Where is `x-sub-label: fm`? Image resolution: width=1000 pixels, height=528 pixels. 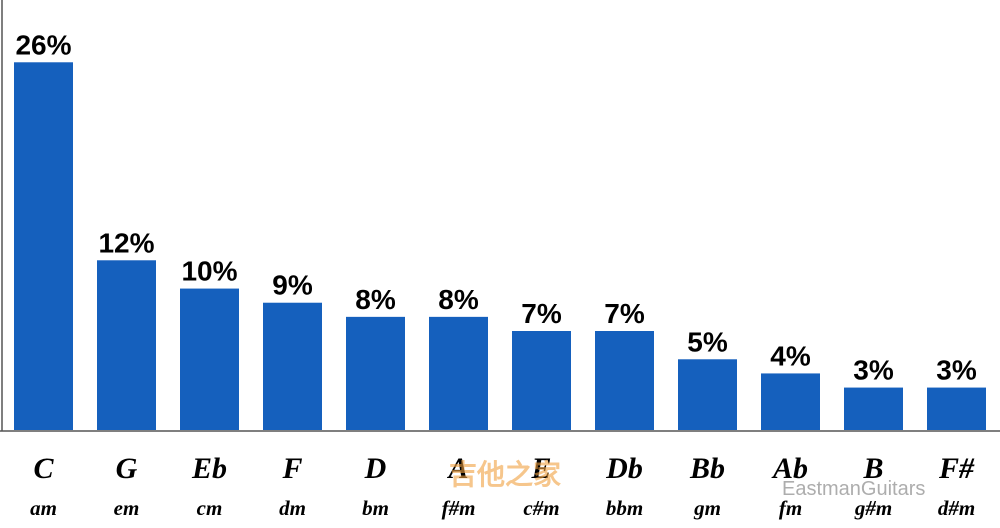
x-sub-label: fm is located at coordinates (790, 508).